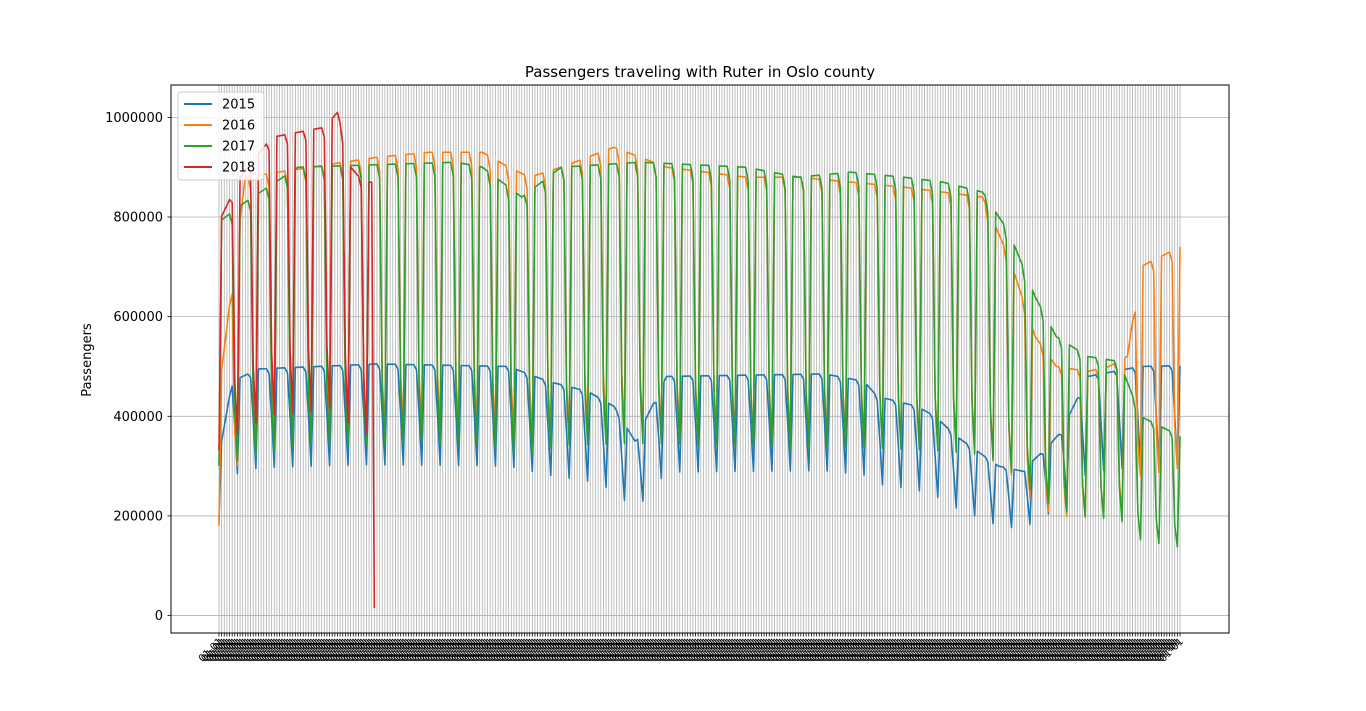  Describe the element at coordinates (238, 105) in the screenshot. I see `legend-label-2015: 2015` at that location.